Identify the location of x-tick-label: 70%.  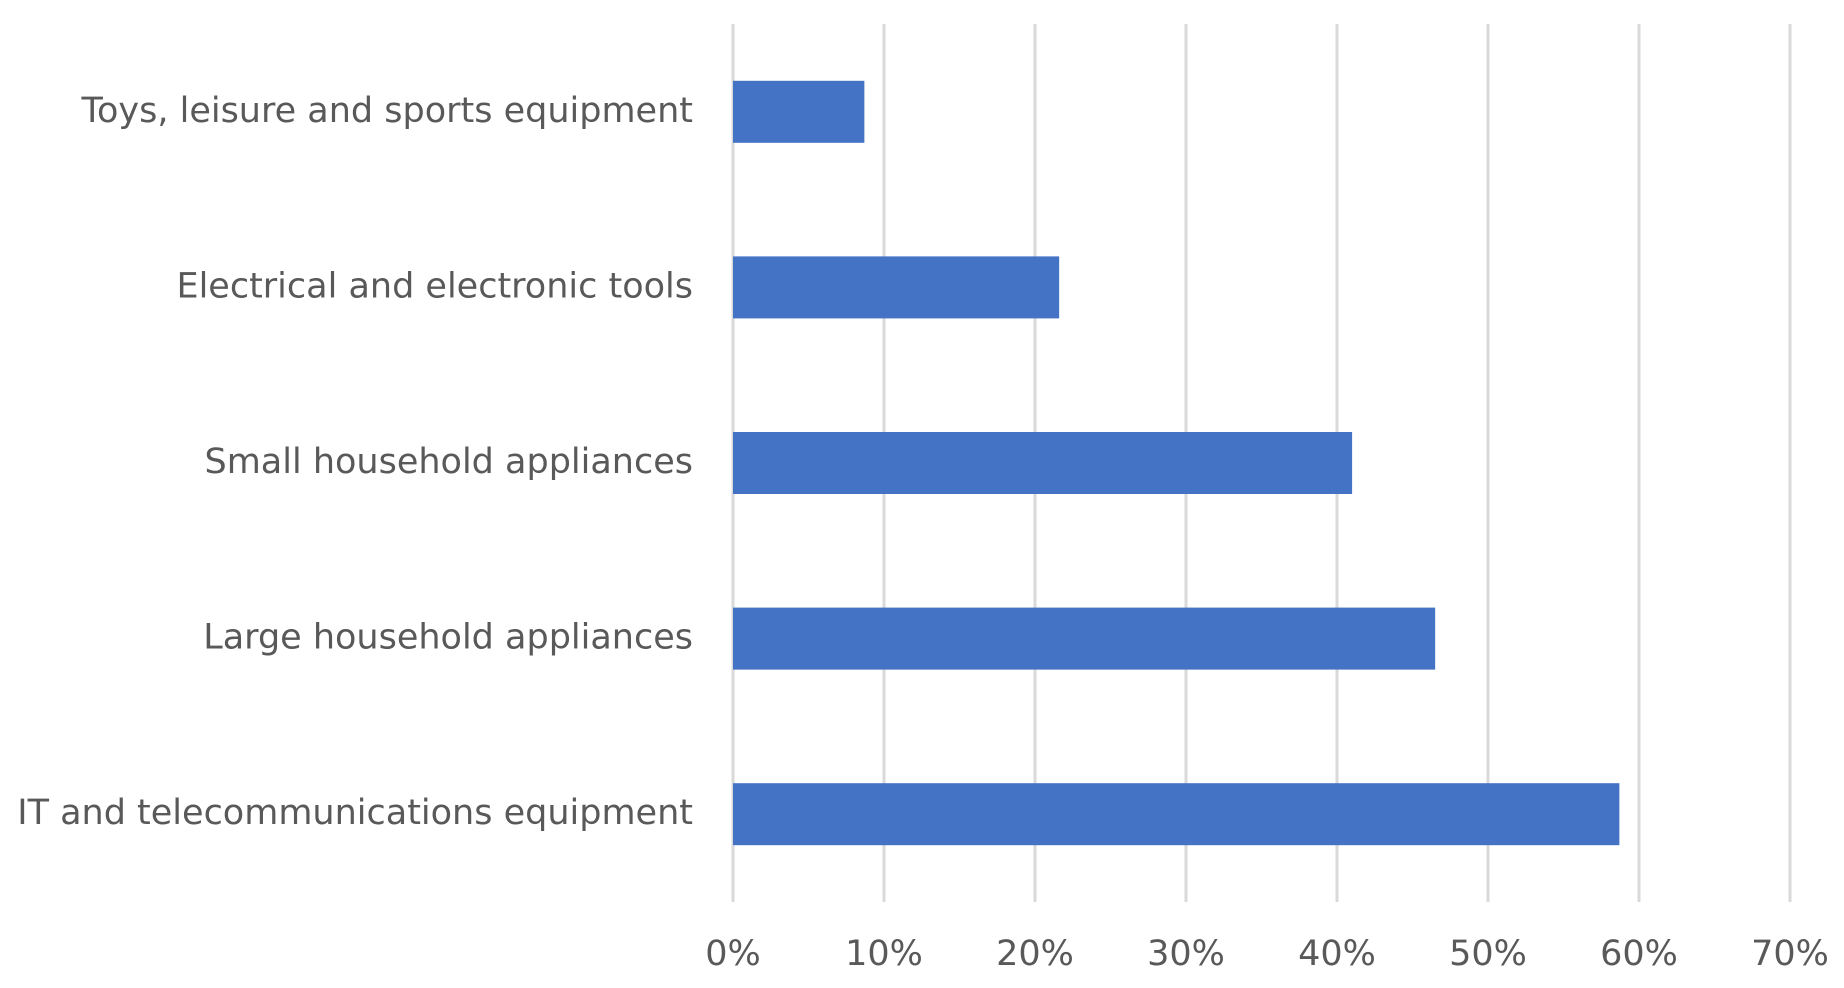
(1790, 954).